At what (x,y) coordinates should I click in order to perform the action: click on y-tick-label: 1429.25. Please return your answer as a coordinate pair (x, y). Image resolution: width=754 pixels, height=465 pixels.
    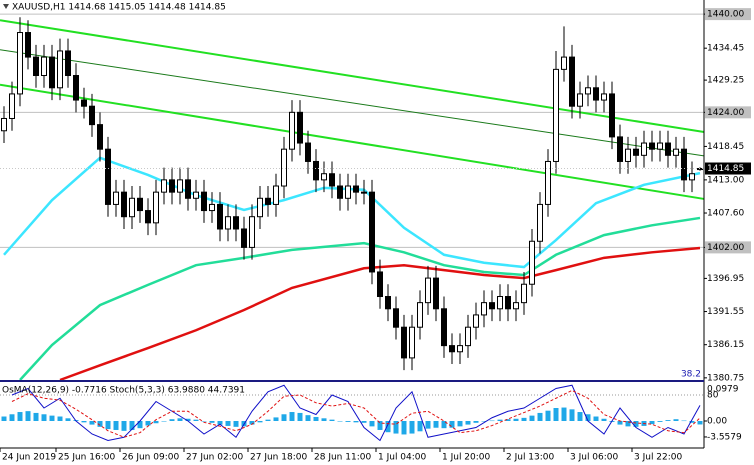
    Looking at the image, I should click on (725, 81).